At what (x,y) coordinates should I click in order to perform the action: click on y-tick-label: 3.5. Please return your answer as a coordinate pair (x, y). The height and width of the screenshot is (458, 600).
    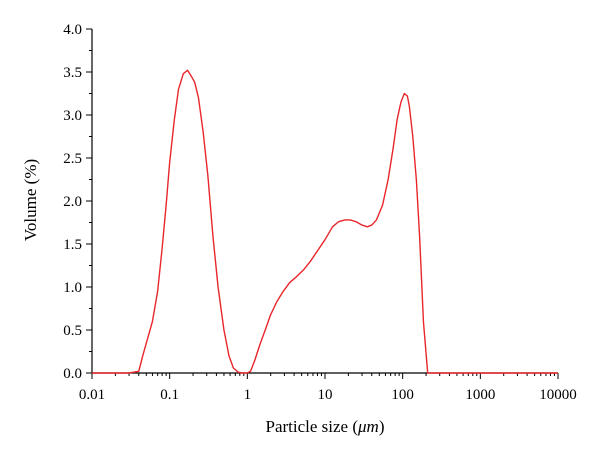
    Looking at the image, I should click on (72, 73).